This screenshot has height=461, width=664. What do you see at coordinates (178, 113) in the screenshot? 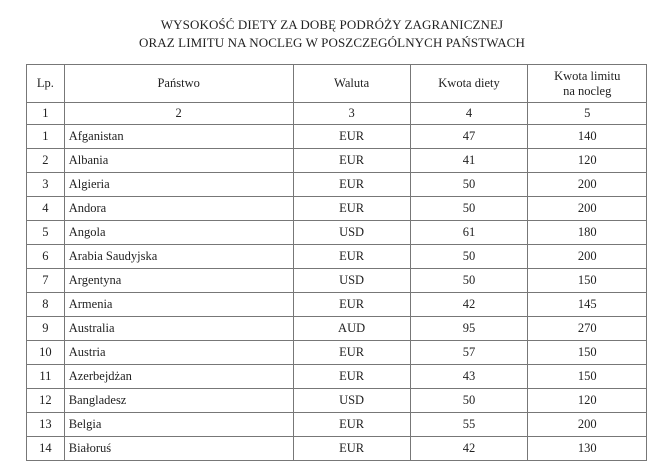
I see `column-number: 2` at bounding box center [178, 113].